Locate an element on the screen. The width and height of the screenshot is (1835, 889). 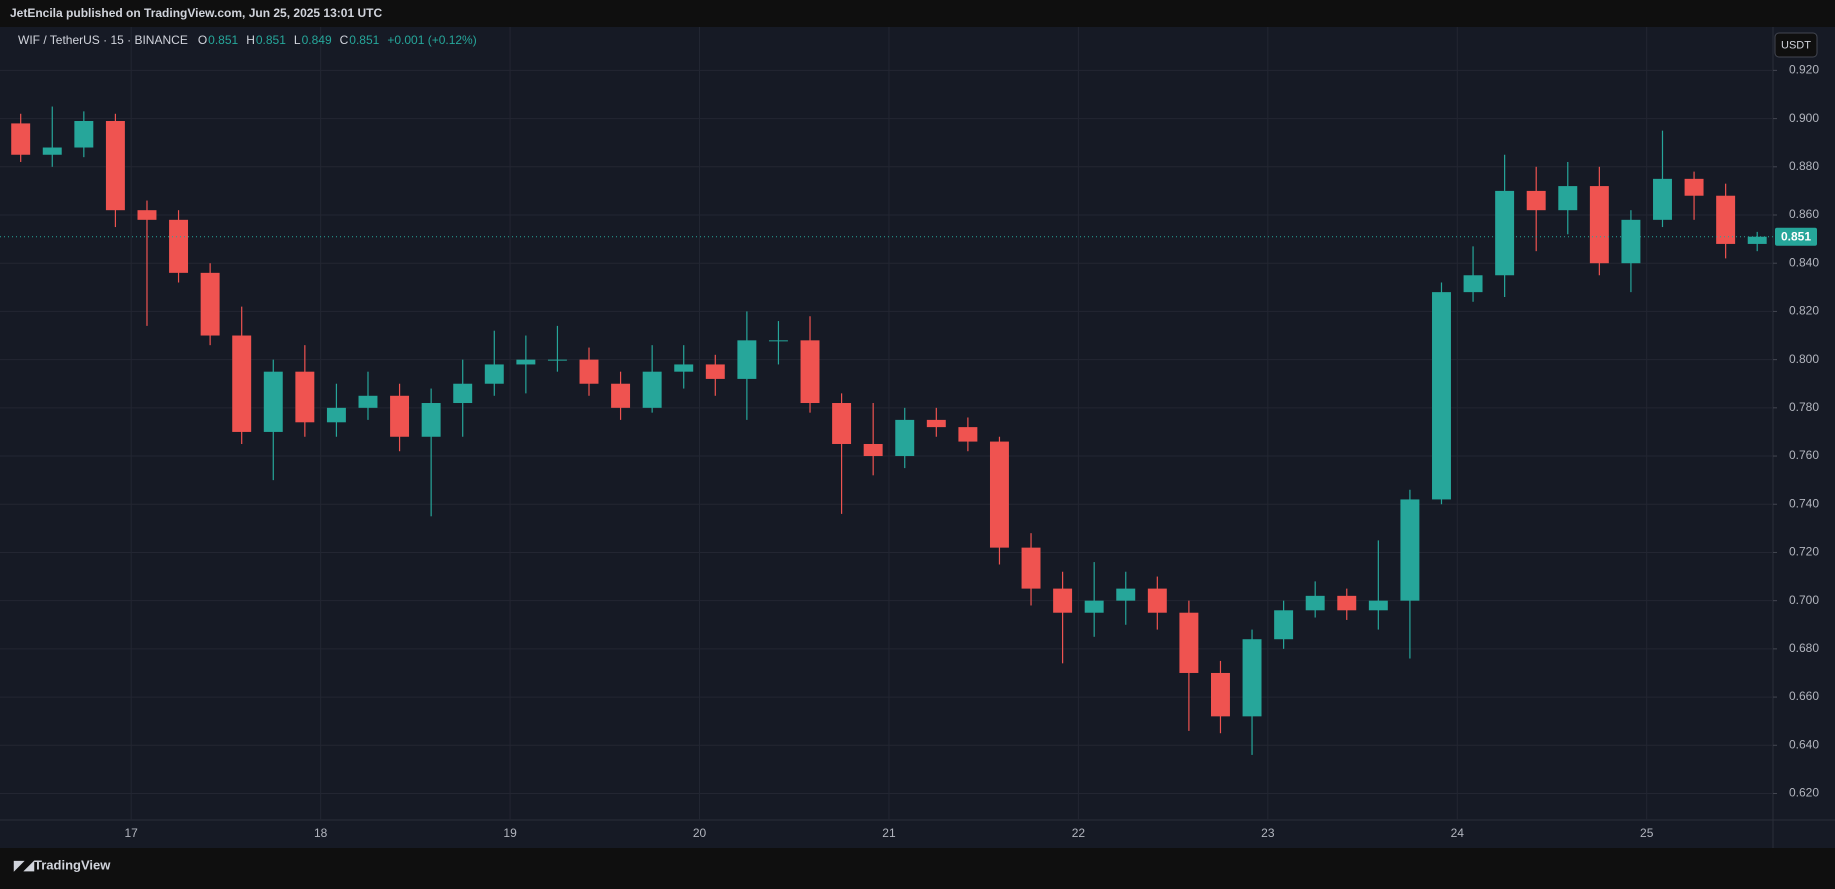
x-tick-label: 23 is located at coordinates (1268, 833).